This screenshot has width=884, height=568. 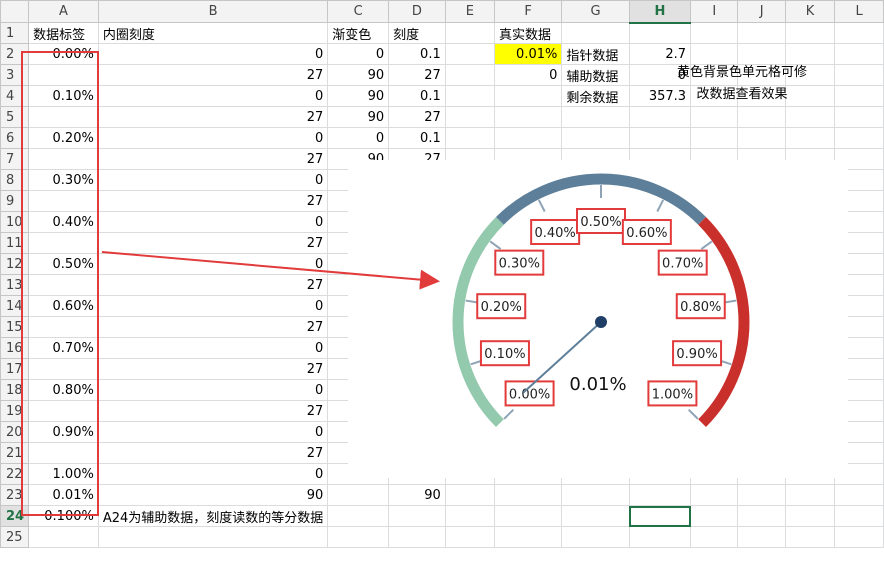 What do you see at coordinates (213, 327) in the screenshot?
I see `cell-b15: 27` at bounding box center [213, 327].